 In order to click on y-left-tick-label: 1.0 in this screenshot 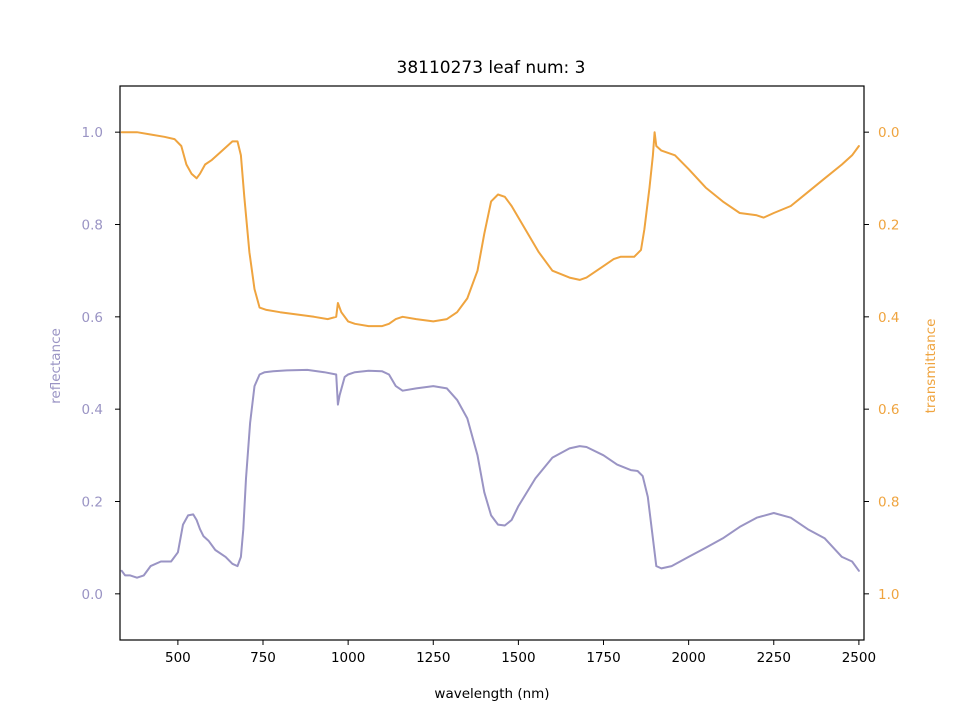, I will do `click(92, 133)`.